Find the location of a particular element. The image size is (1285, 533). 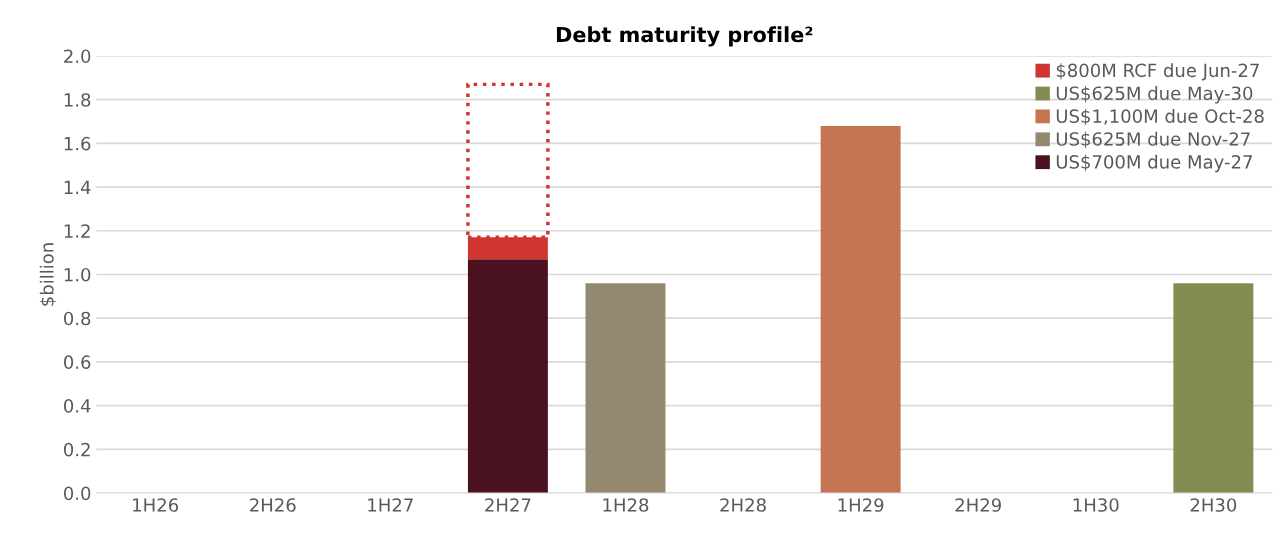

y-tick-label: 0.2 is located at coordinates (76, 449).